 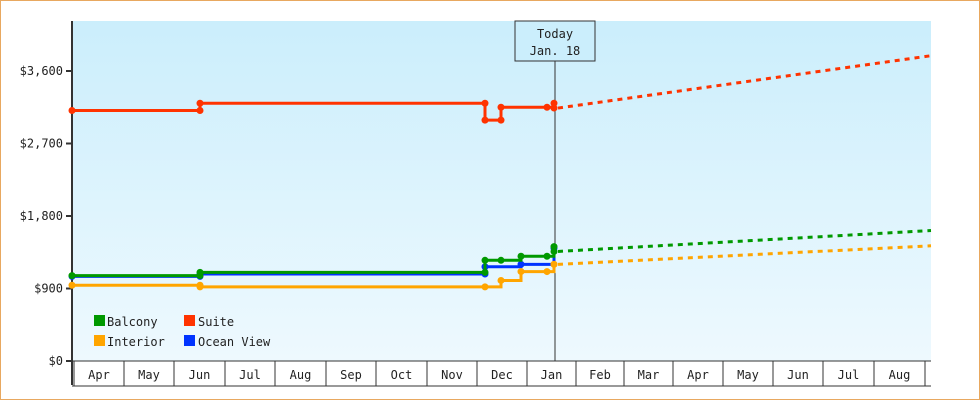 I want to click on legend: Balcony Suite Interior Ocean View, so click(x=182, y=332).